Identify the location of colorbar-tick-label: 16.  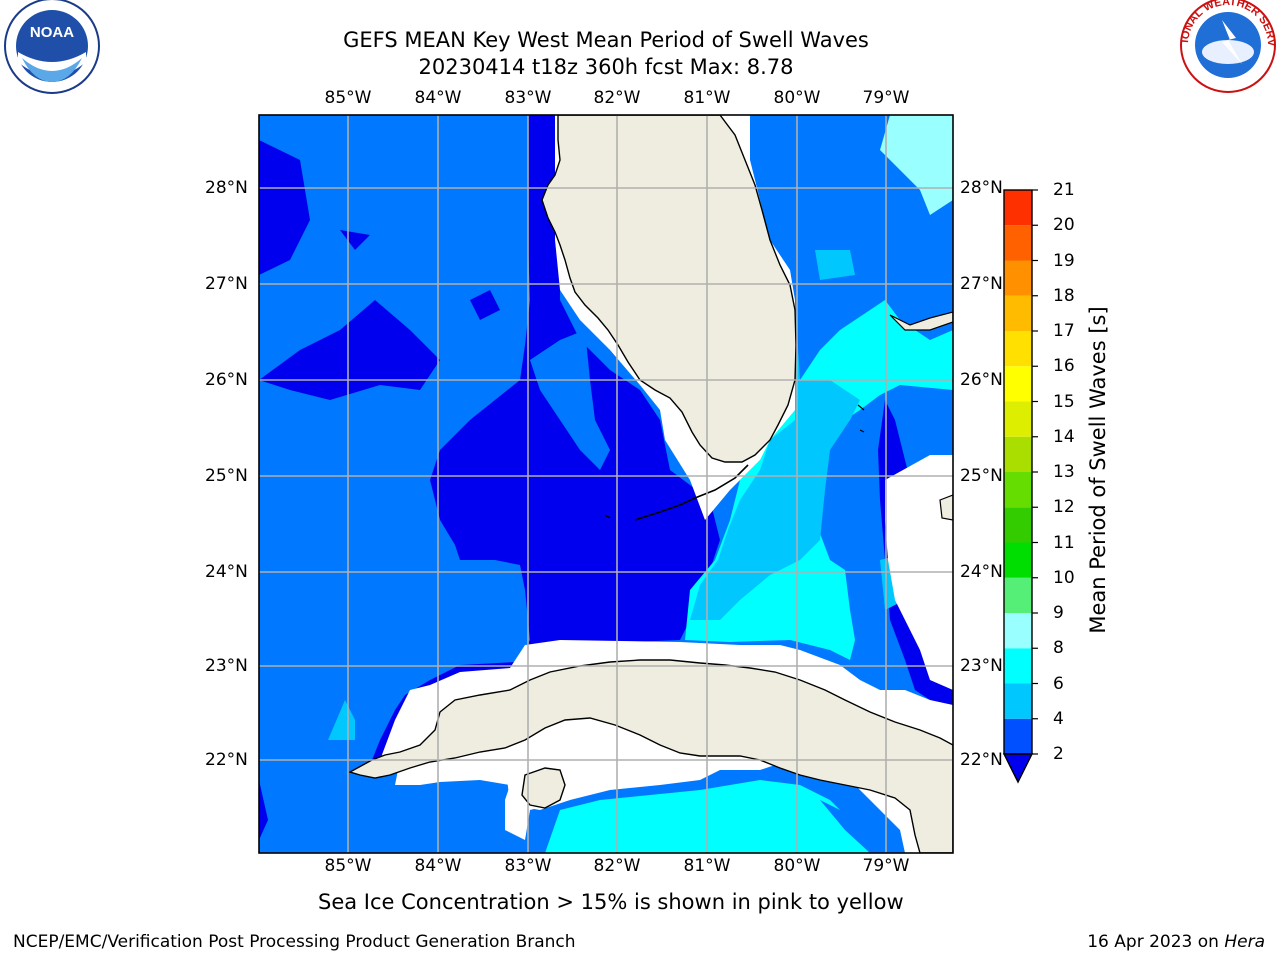
(1064, 366).